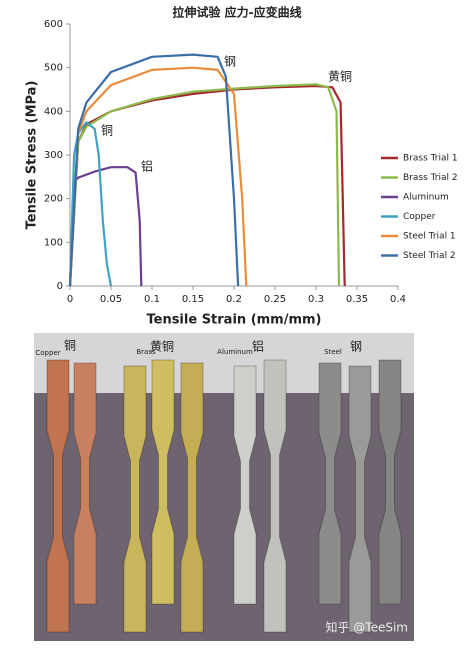  Describe the element at coordinates (340, 76) in the screenshot. I see `annotation: 黄铜` at that location.